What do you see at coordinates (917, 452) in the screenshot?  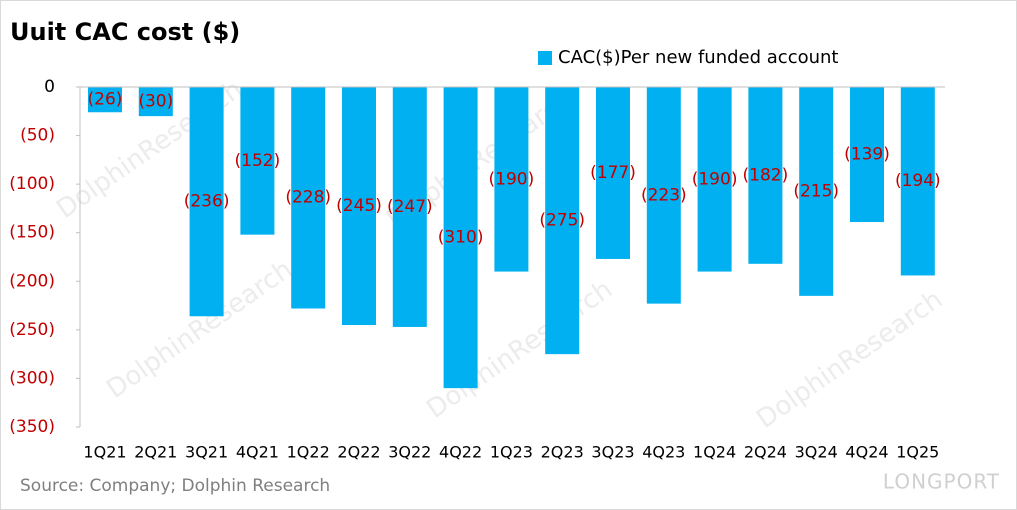 I see `x-tick-label: 1Q25` at bounding box center [917, 452].